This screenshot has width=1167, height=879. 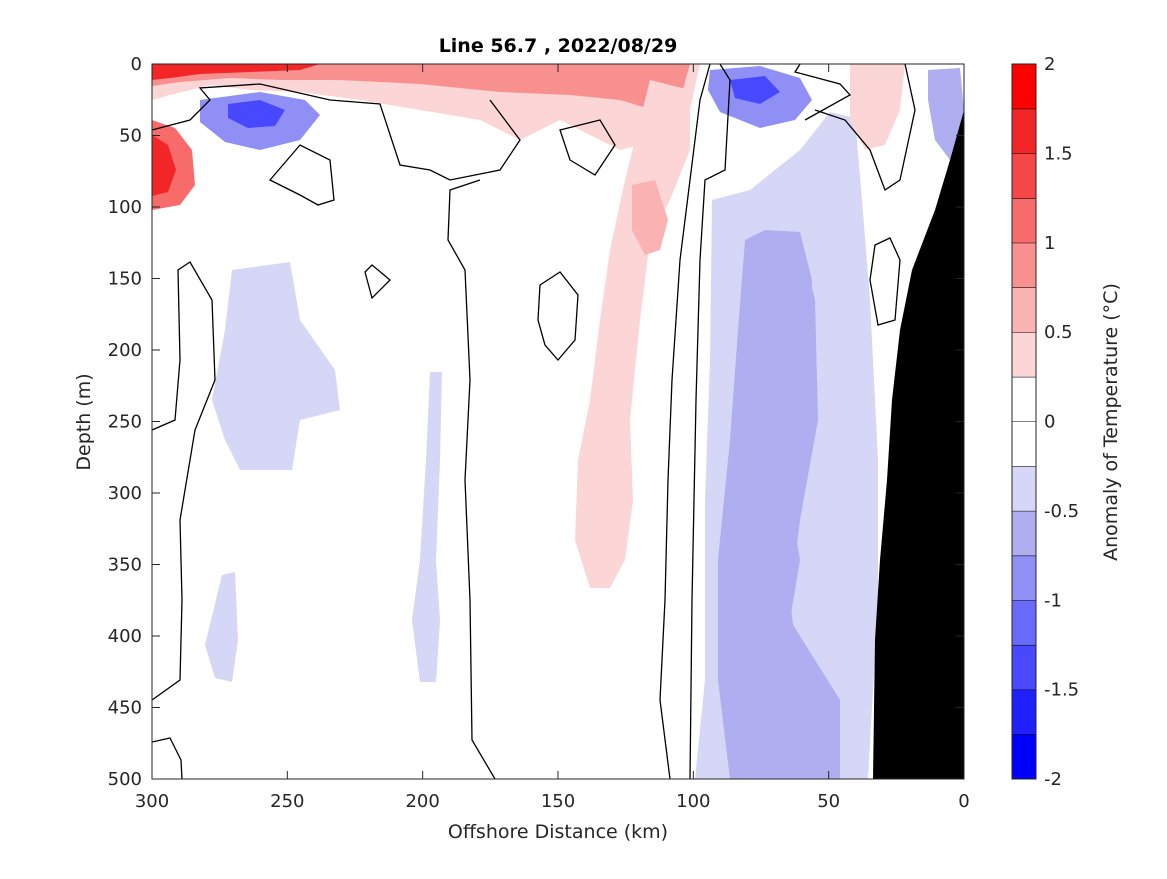 I want to click on x-tick-label: 200, so click(x=422, y=801).